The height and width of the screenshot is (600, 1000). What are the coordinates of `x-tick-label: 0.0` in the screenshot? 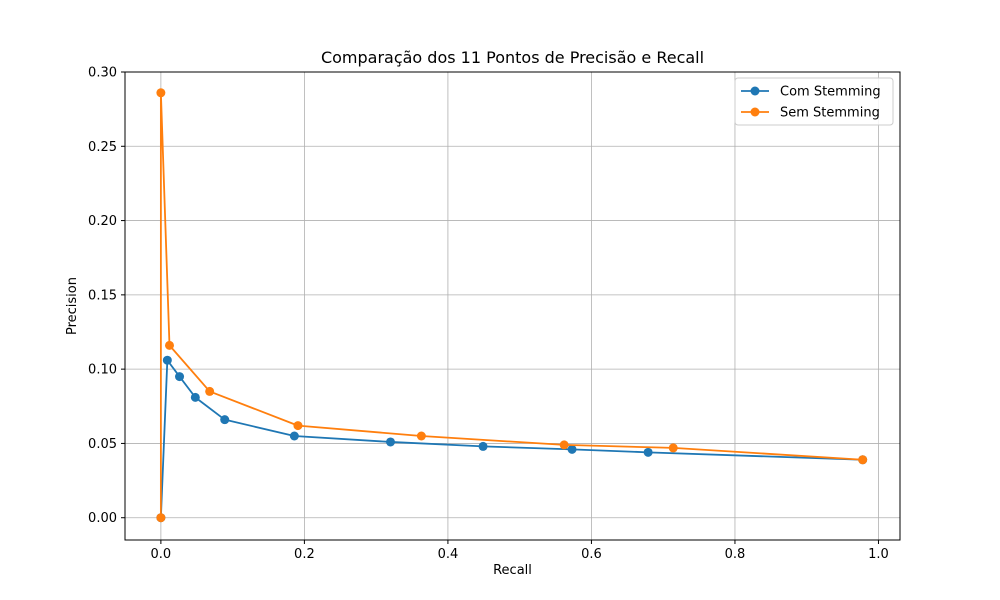 It's located at (161, 554).